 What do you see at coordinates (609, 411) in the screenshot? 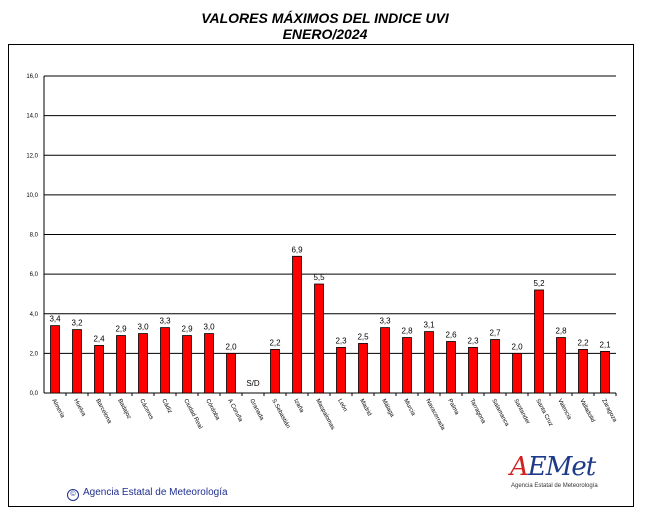
I see `x-tick-label: Zaragoza` at bounding box center [609, 411].